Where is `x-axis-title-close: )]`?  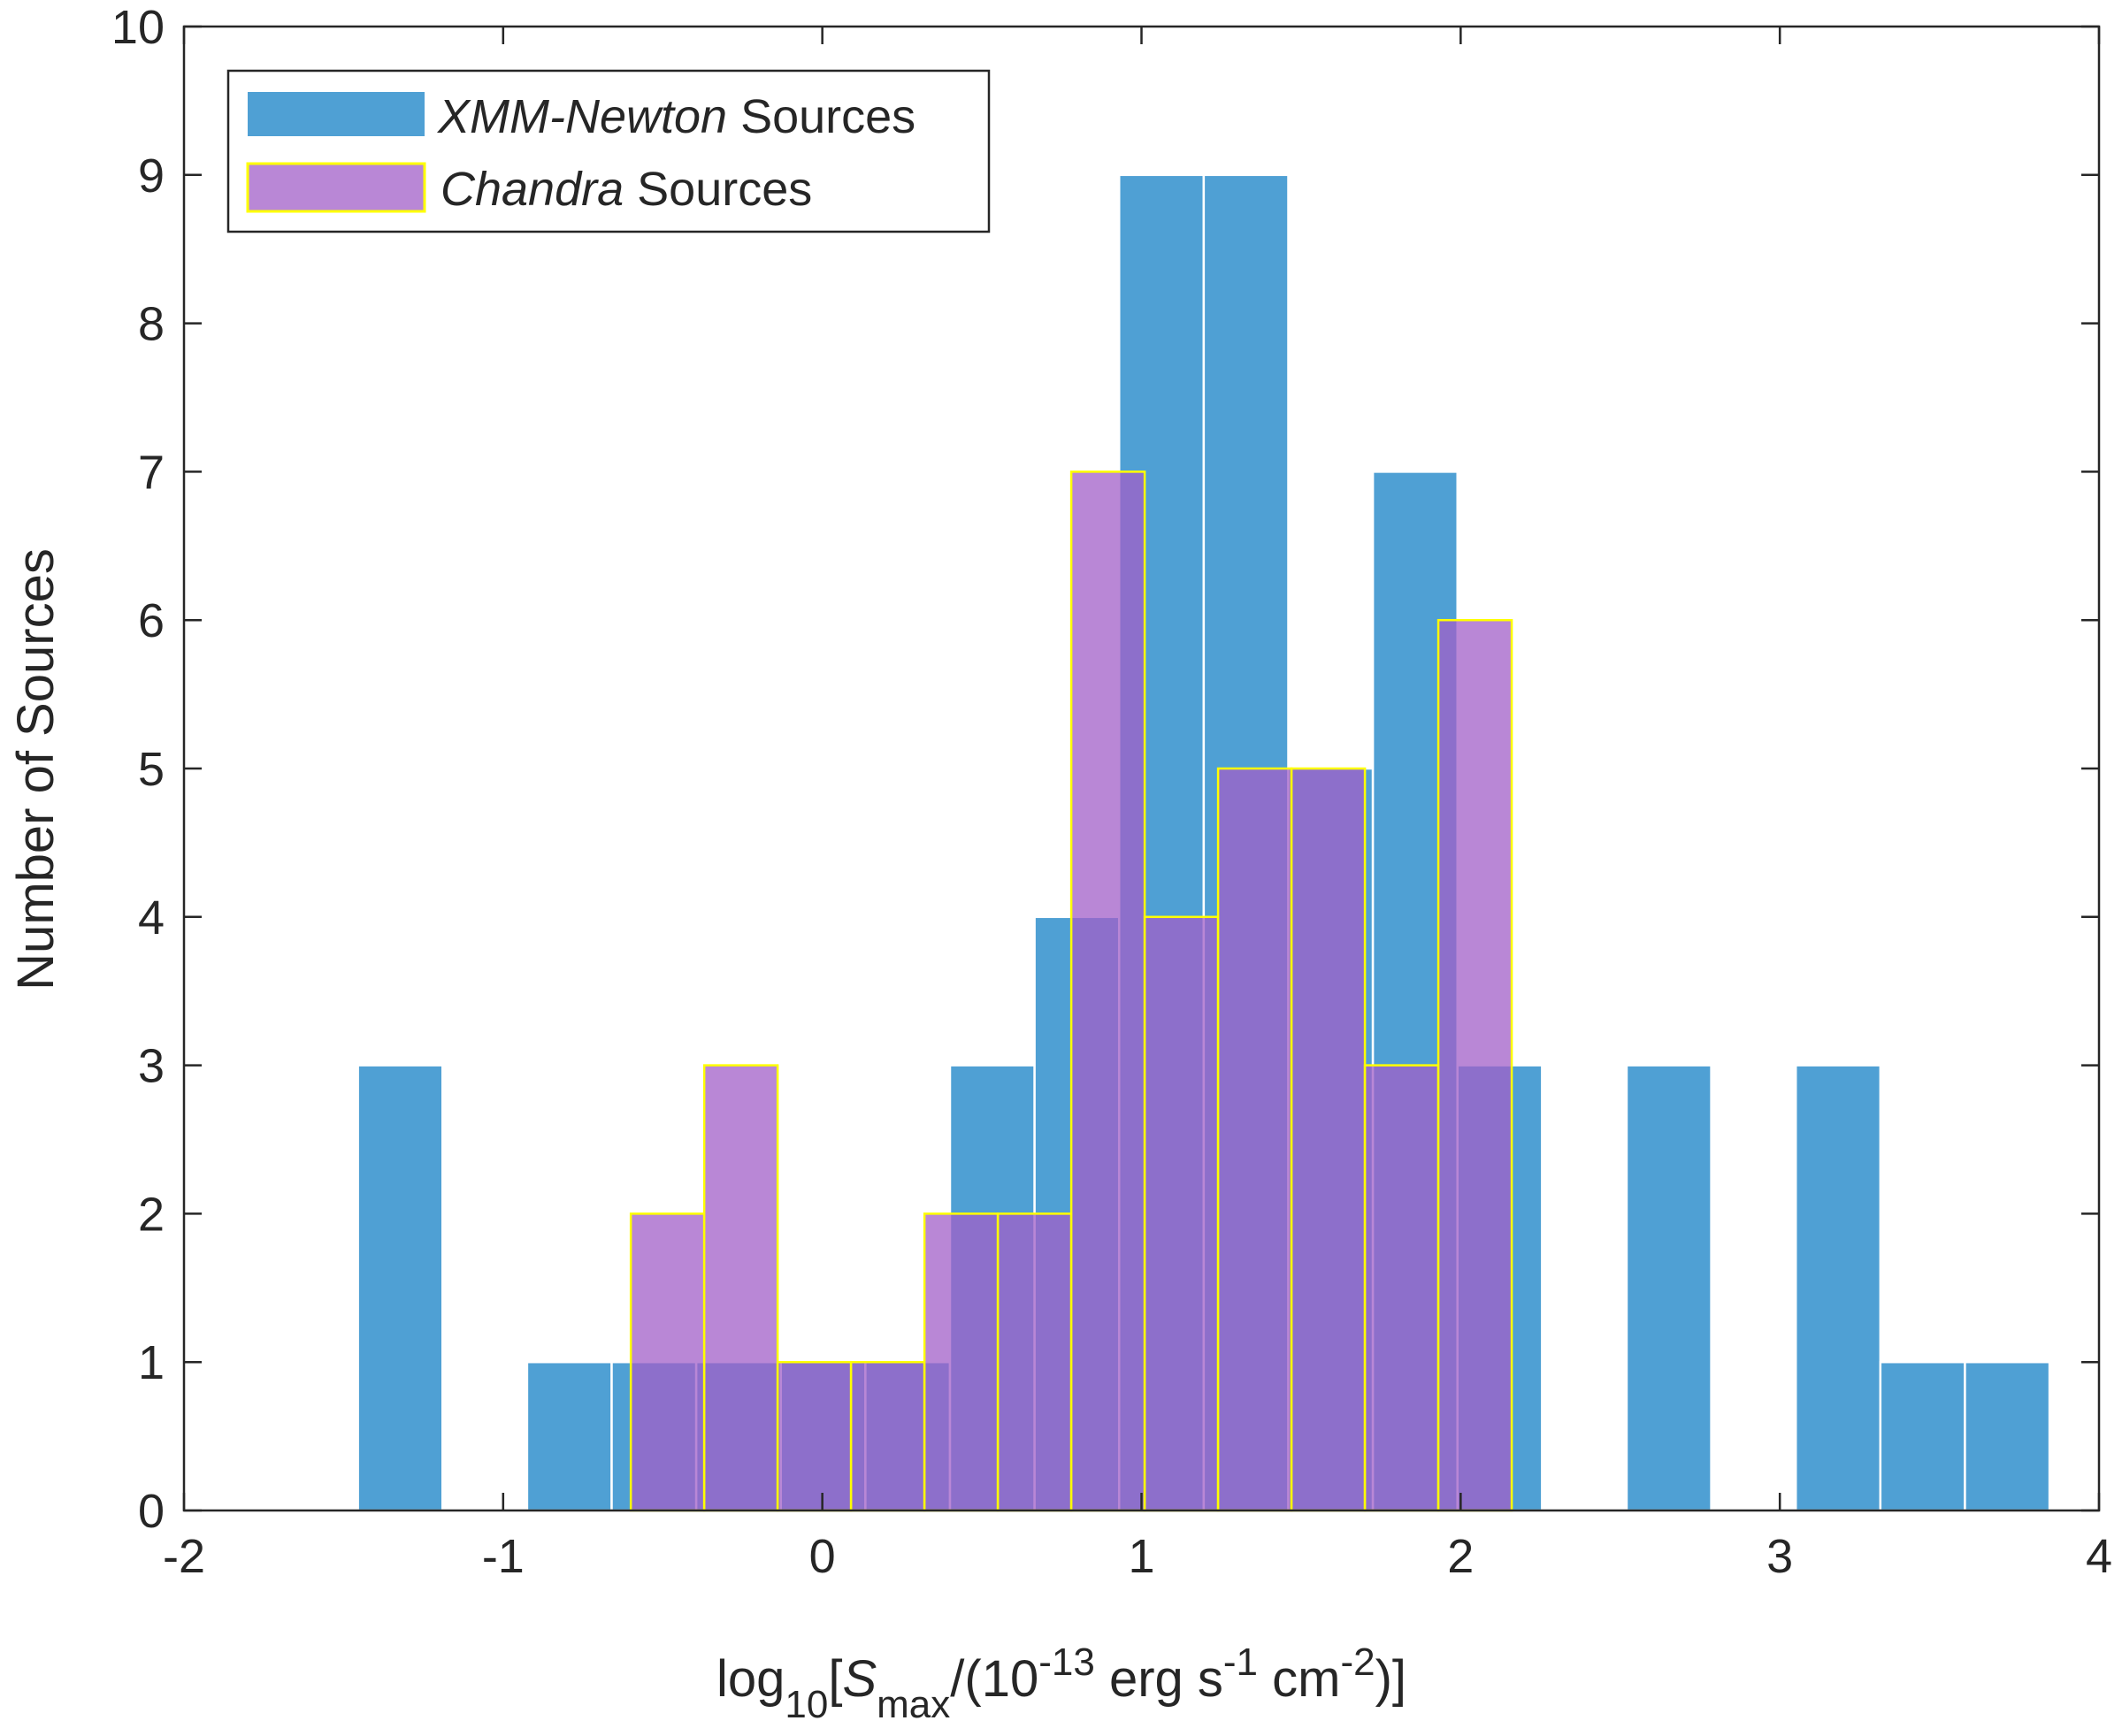 x-axis-title-close: )] is located at coordinates (1390, 1679).